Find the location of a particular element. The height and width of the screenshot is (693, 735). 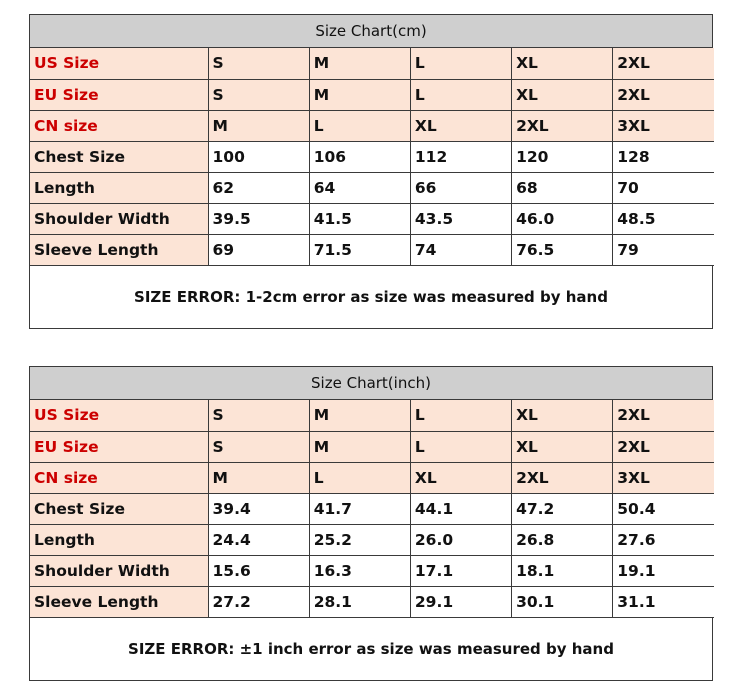

table-cell: 27.6 is located at coordinates (663, 540).